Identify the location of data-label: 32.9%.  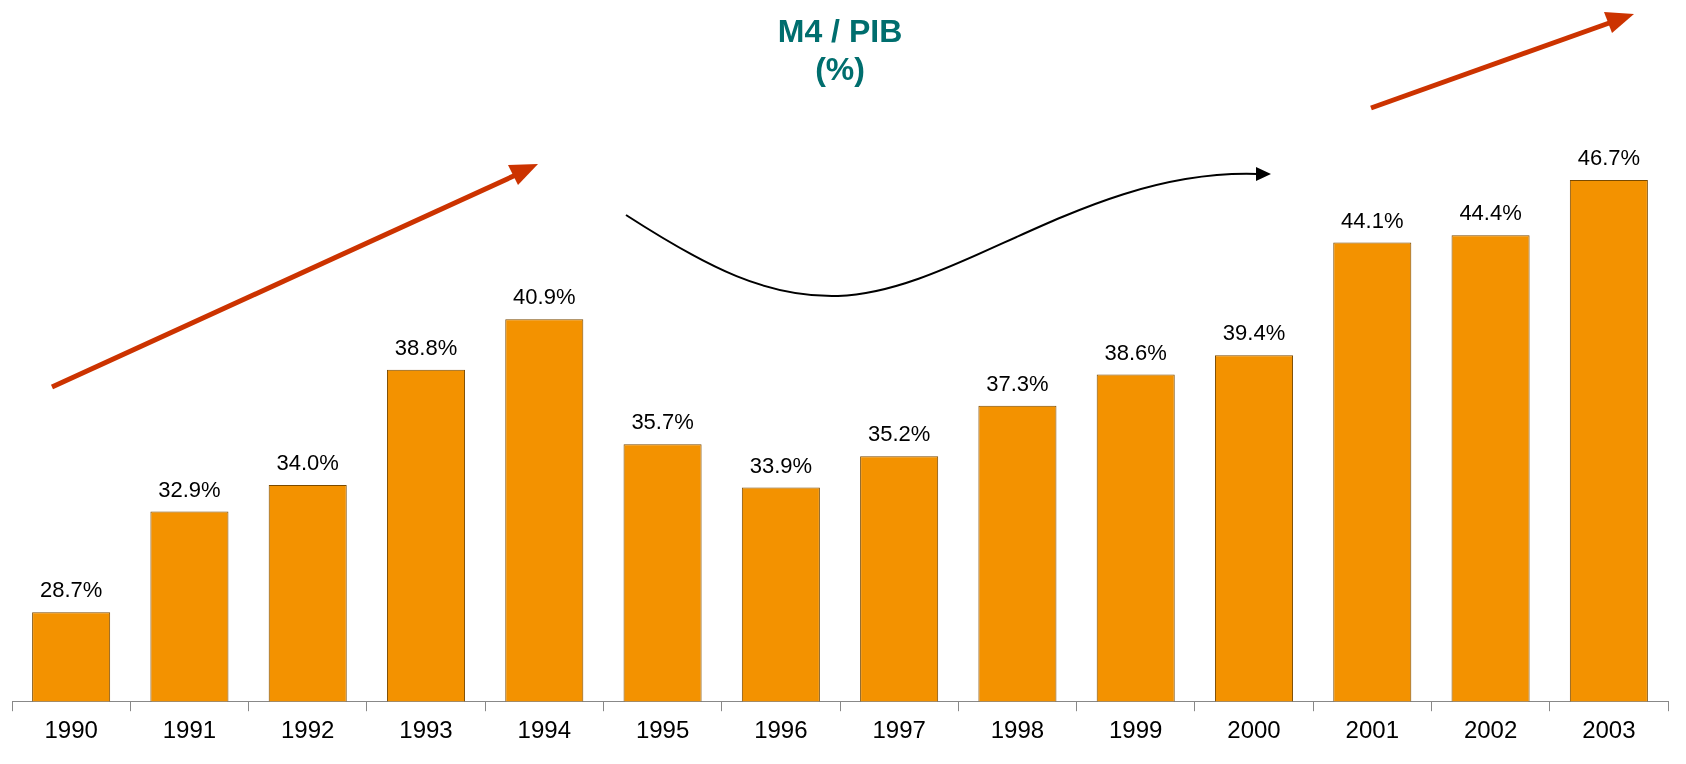
(189, 489).